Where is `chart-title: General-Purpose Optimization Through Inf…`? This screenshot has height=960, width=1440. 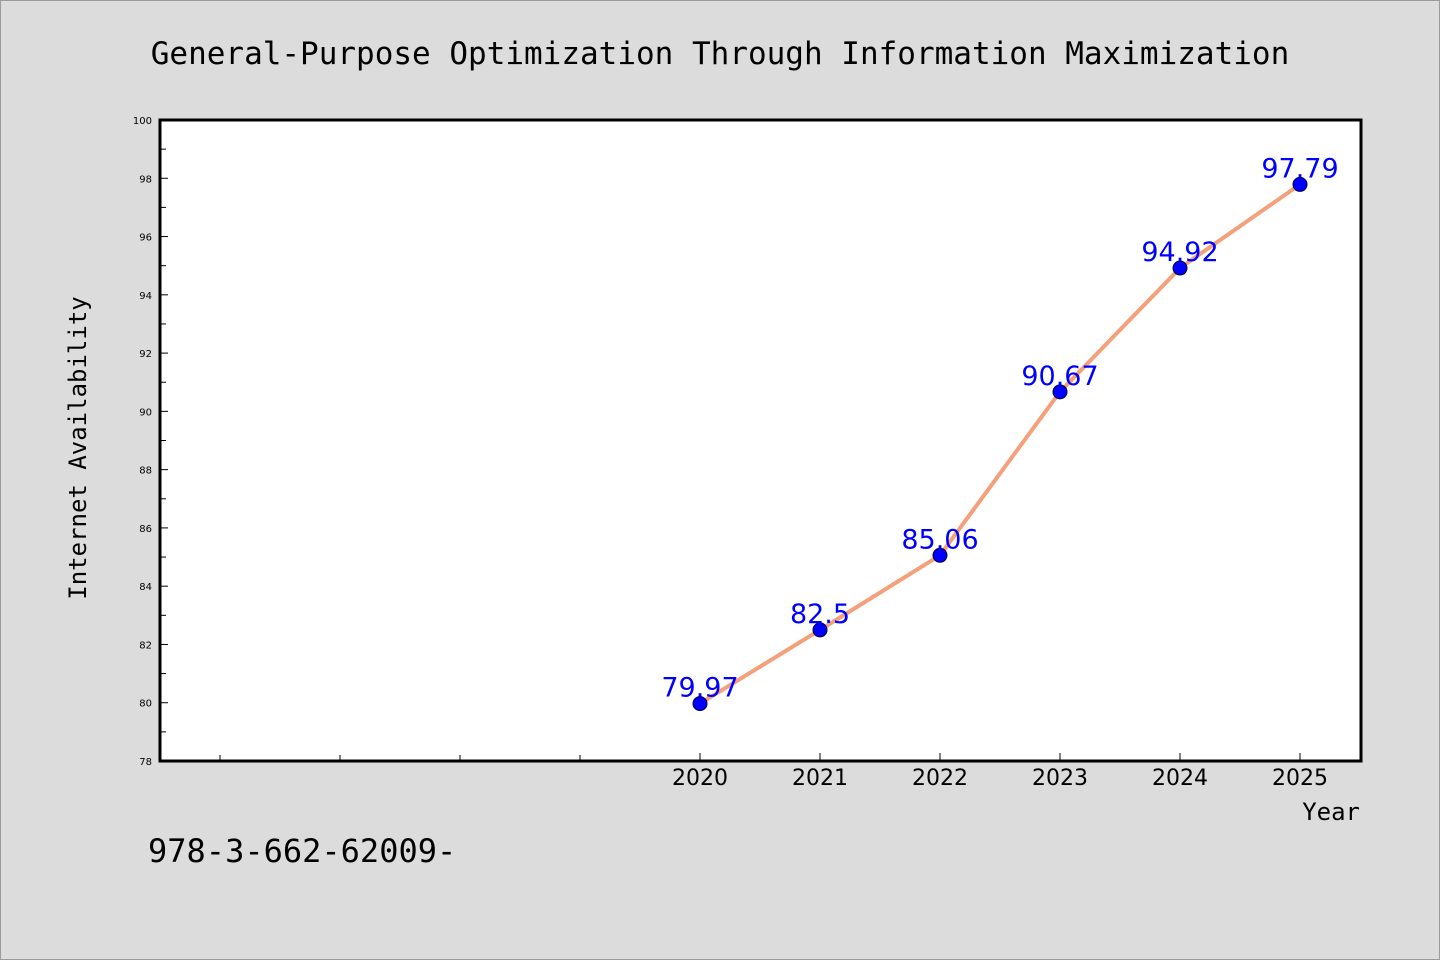 chart-title: General-Purpose Optimization Through Inf… is located at coordinates (720, 54).